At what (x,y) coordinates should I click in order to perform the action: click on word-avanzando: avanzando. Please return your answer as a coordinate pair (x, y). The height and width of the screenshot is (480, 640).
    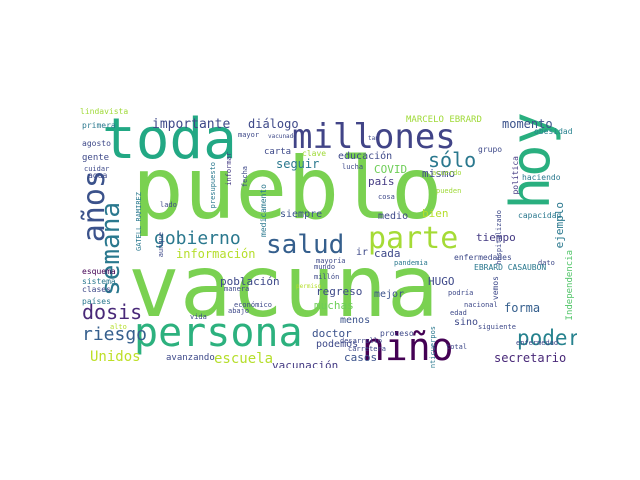
    Looking at the image, I should click on (190, 358).